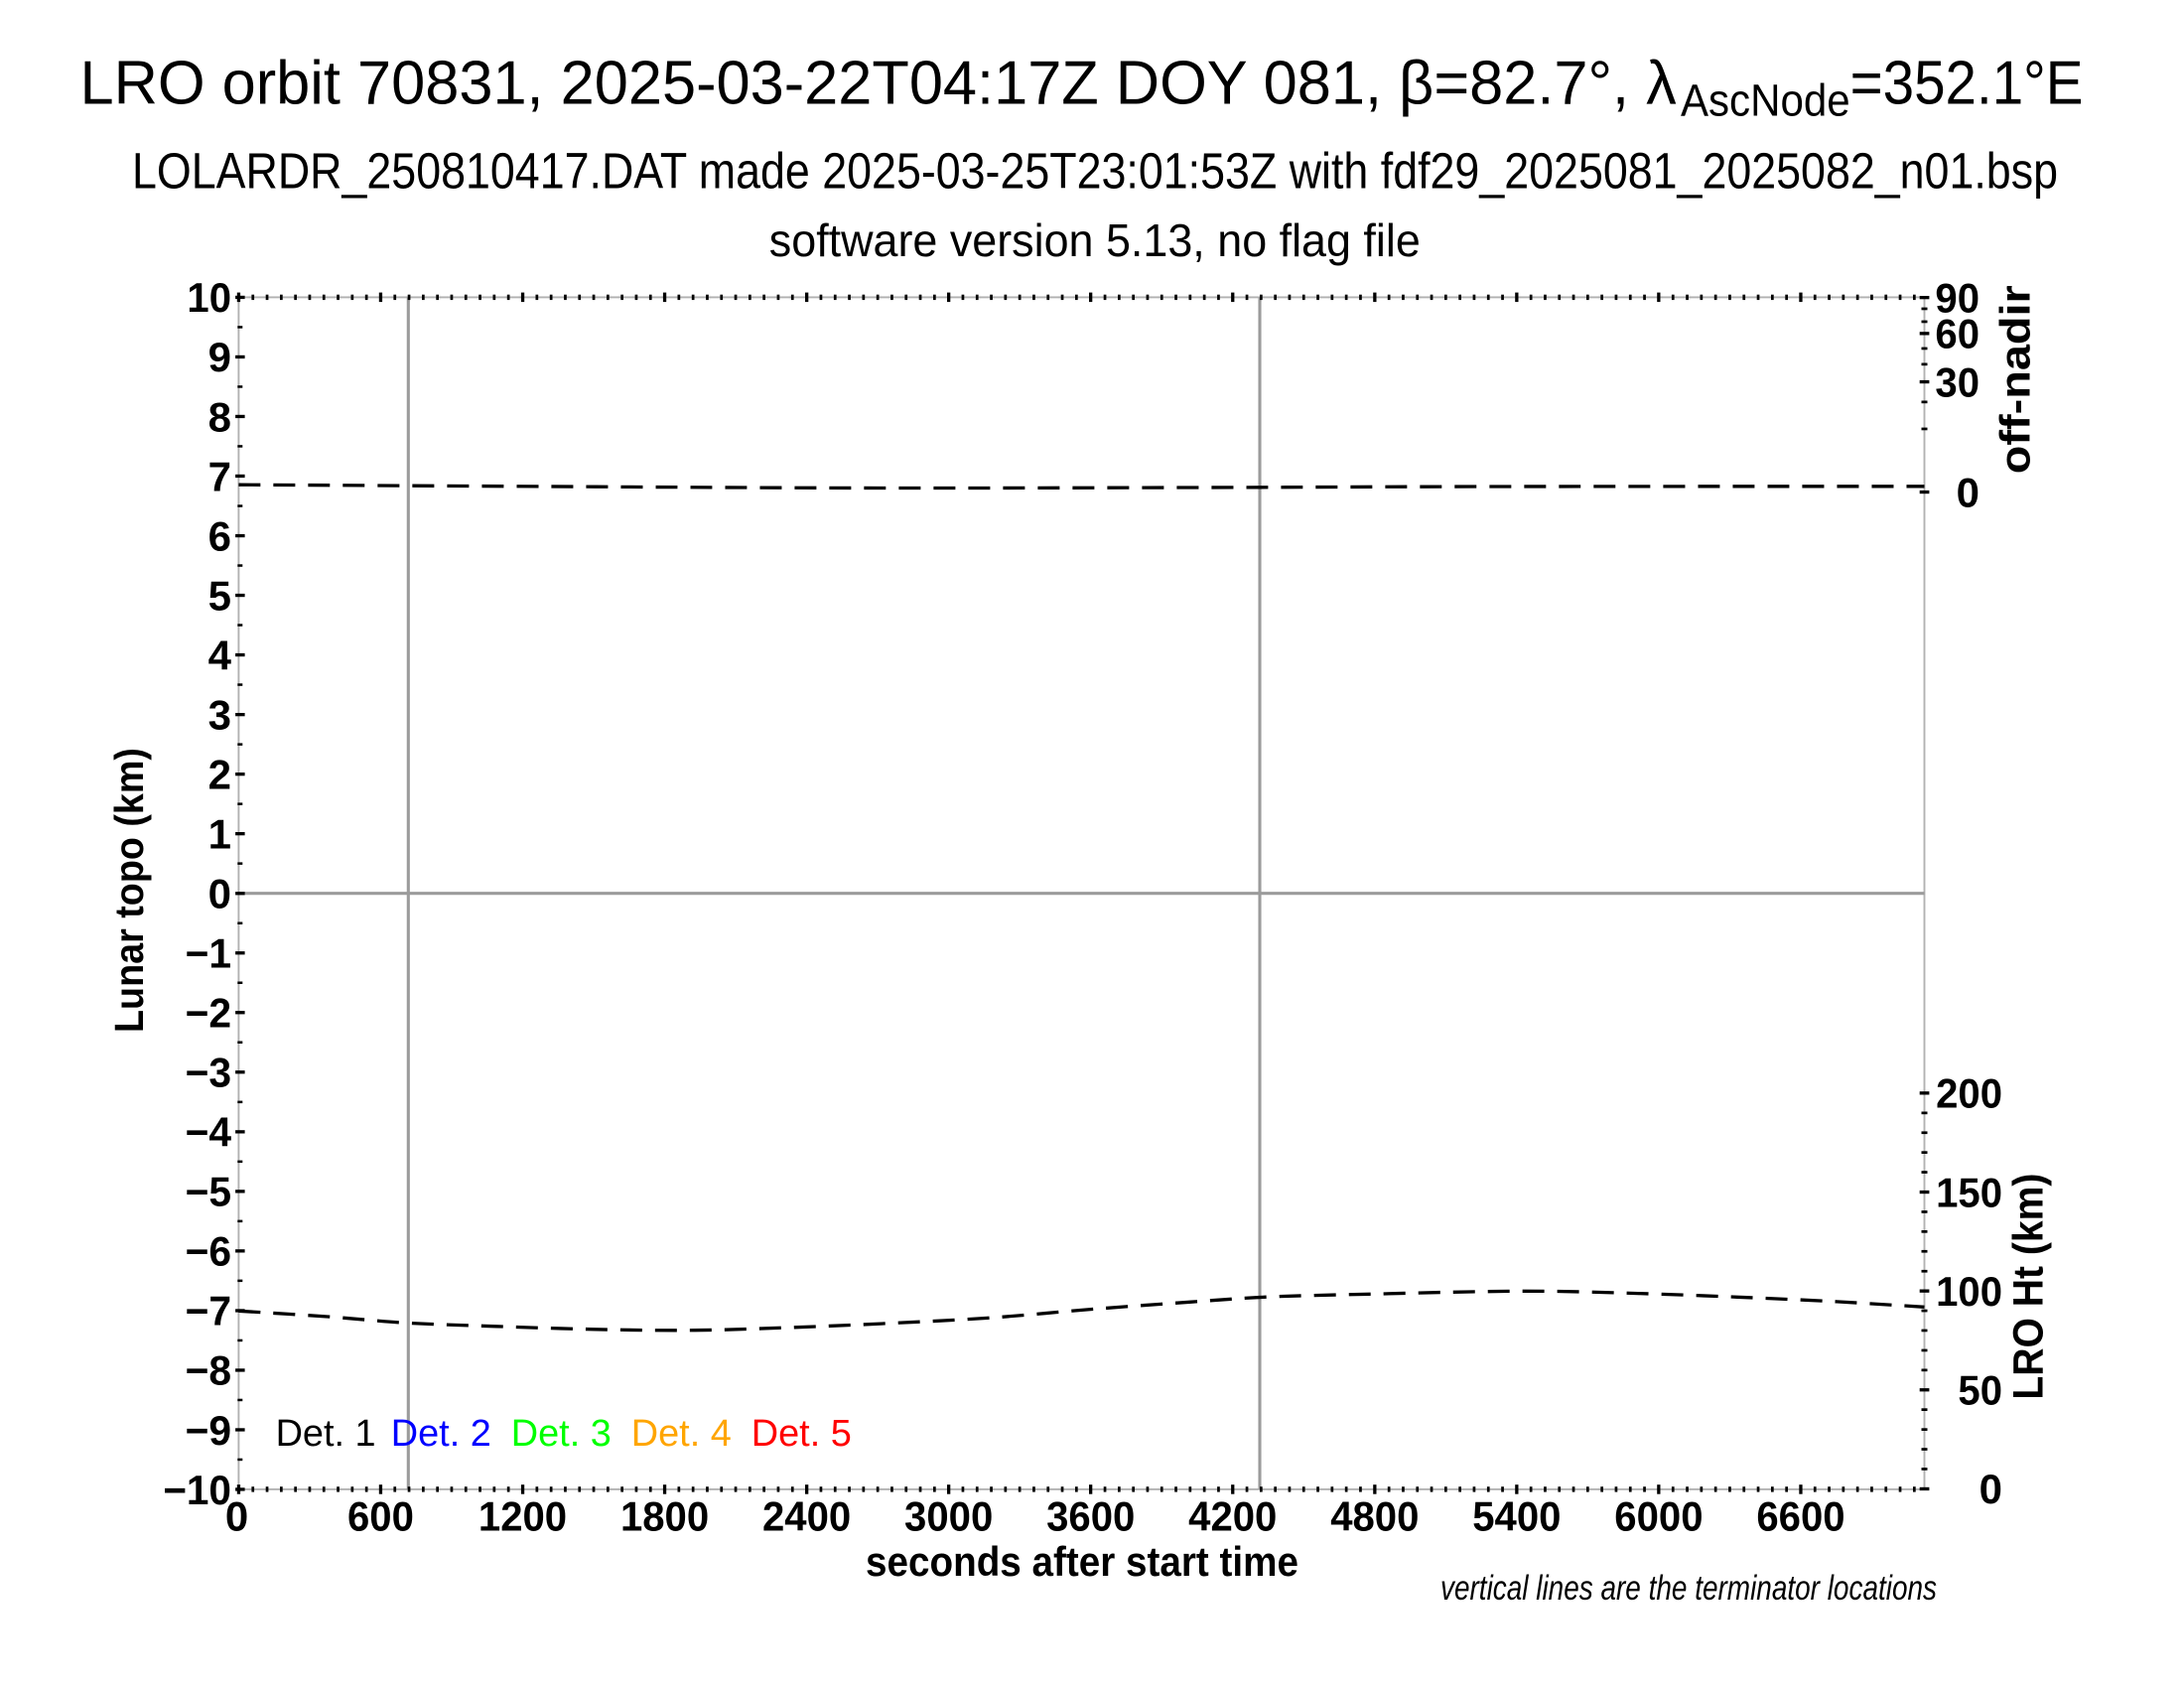  What do you see at coordinates (209, 1370) in the screenshot?
I see `svg-text: −8` at bounding box center [209, 1370].